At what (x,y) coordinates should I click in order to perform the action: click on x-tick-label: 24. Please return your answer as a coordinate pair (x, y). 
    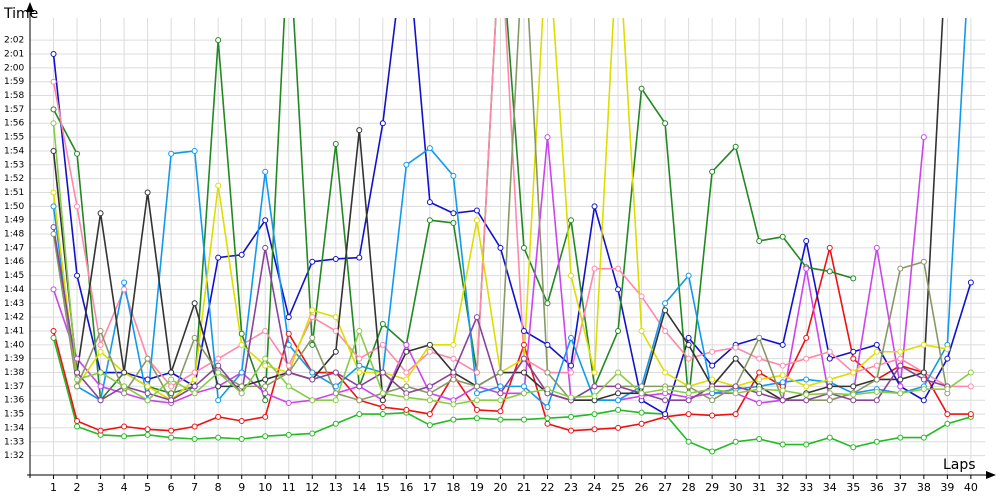
    Looking at the image, I should click on (595, 487).